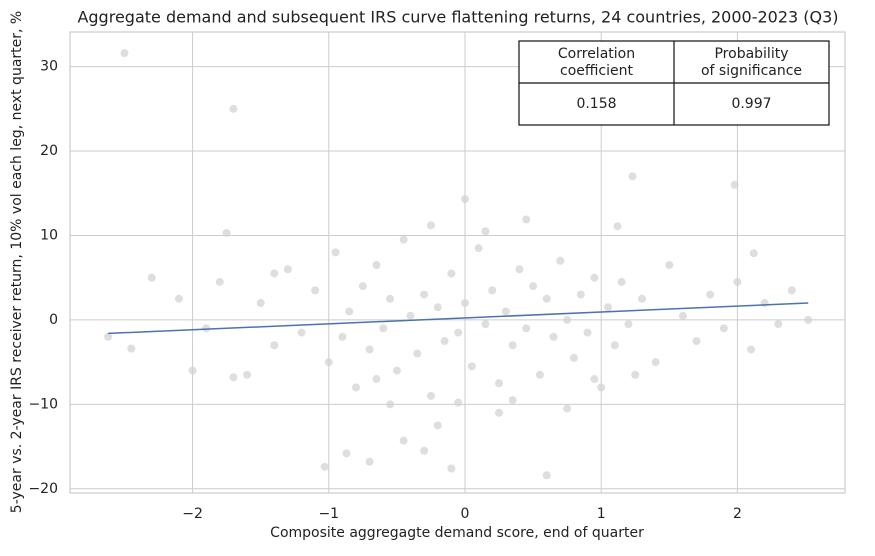 The image size is (875, 556). Describe the element at coordinates (596, 104) in the screenshot. I see `table-cell: 0.158` at that location.